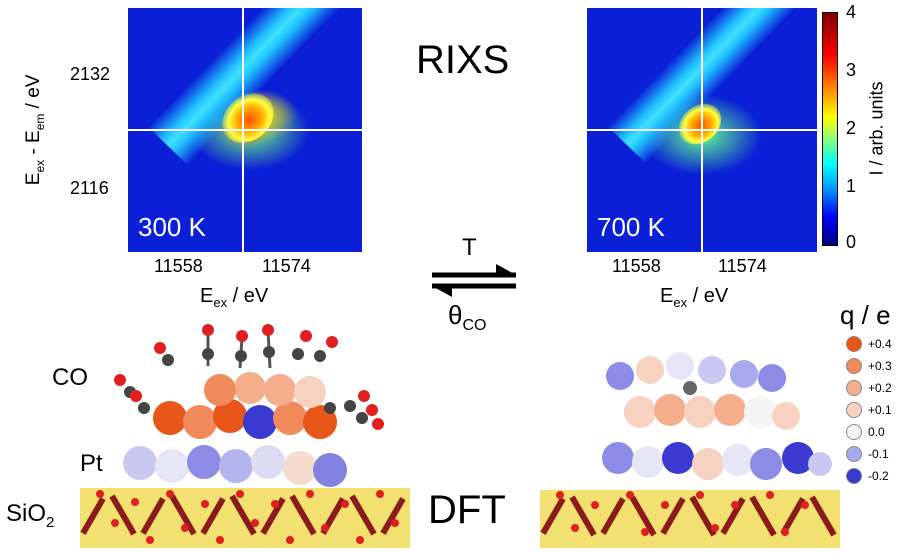 This screenshot has height=553, width=915. I want to click on charge-legend-label: +0.4, so click(880, 344).